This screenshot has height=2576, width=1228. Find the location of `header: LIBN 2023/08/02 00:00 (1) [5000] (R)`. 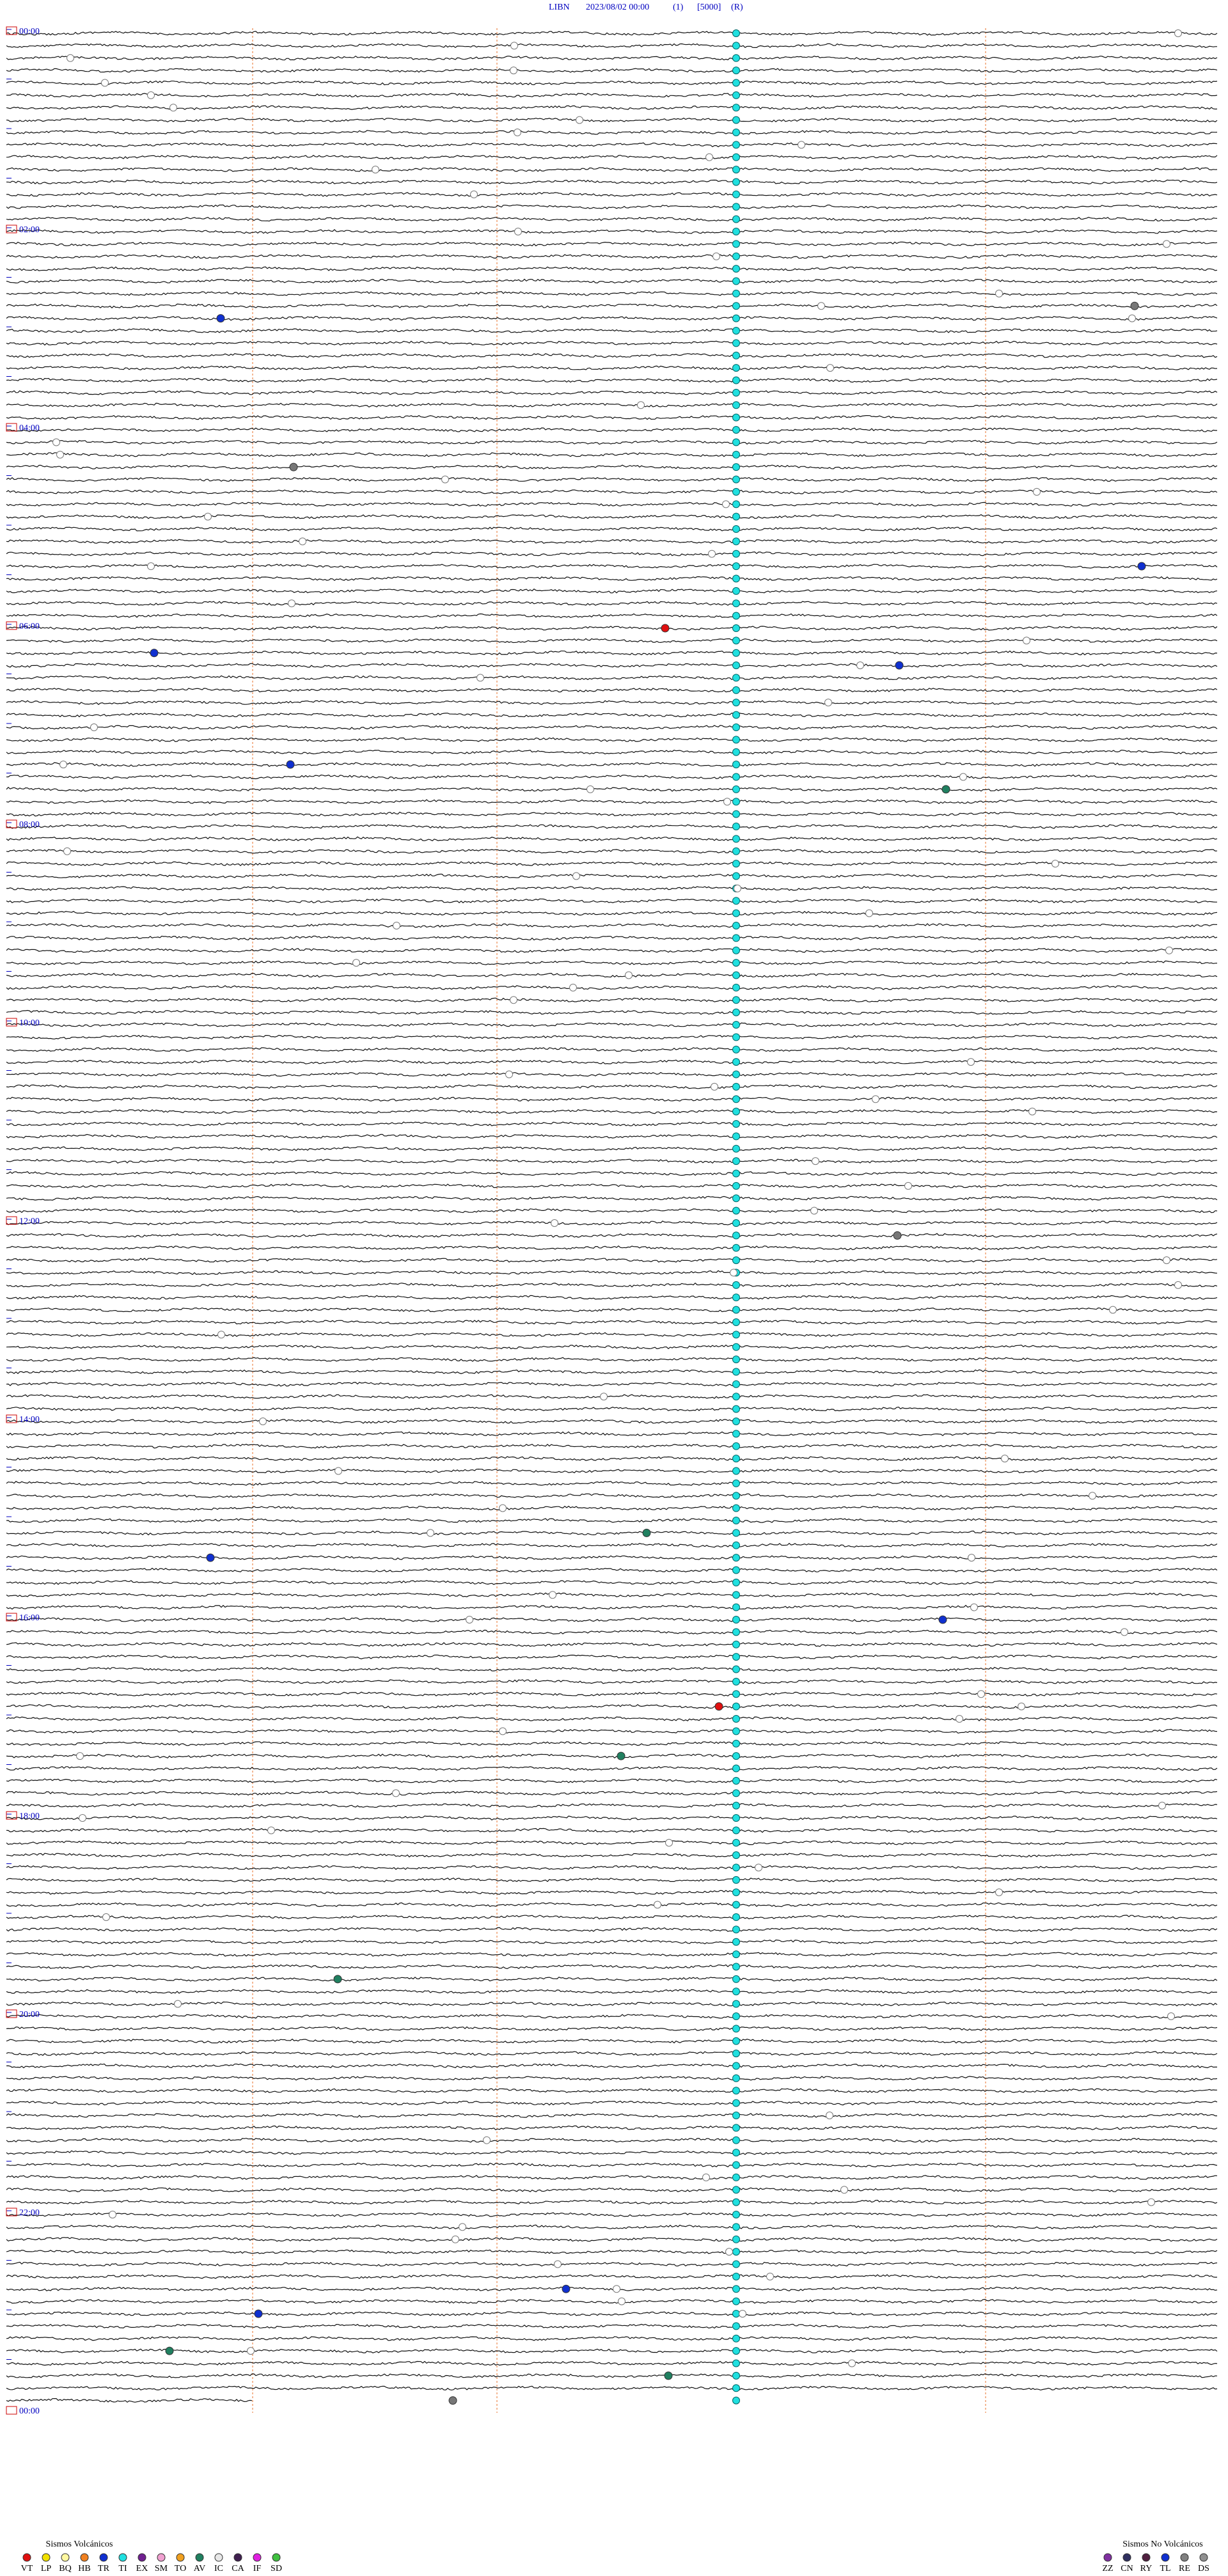

header: LIBN 2023/08/02 00:00 (1) [5000] (R) is located at coordinates (646, 7).